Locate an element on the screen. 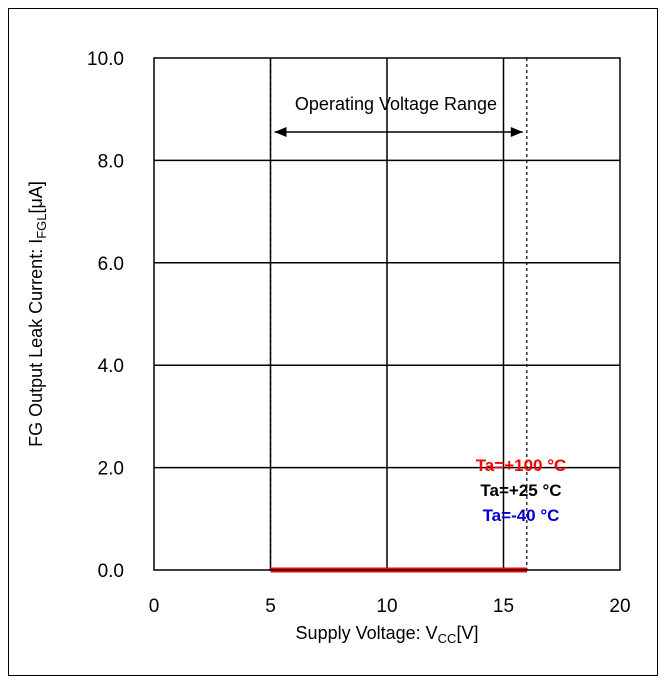  legend: Ta=+100 °C Ta=+25 °C Ta=-40 °C is located at coordinates (521, 490).